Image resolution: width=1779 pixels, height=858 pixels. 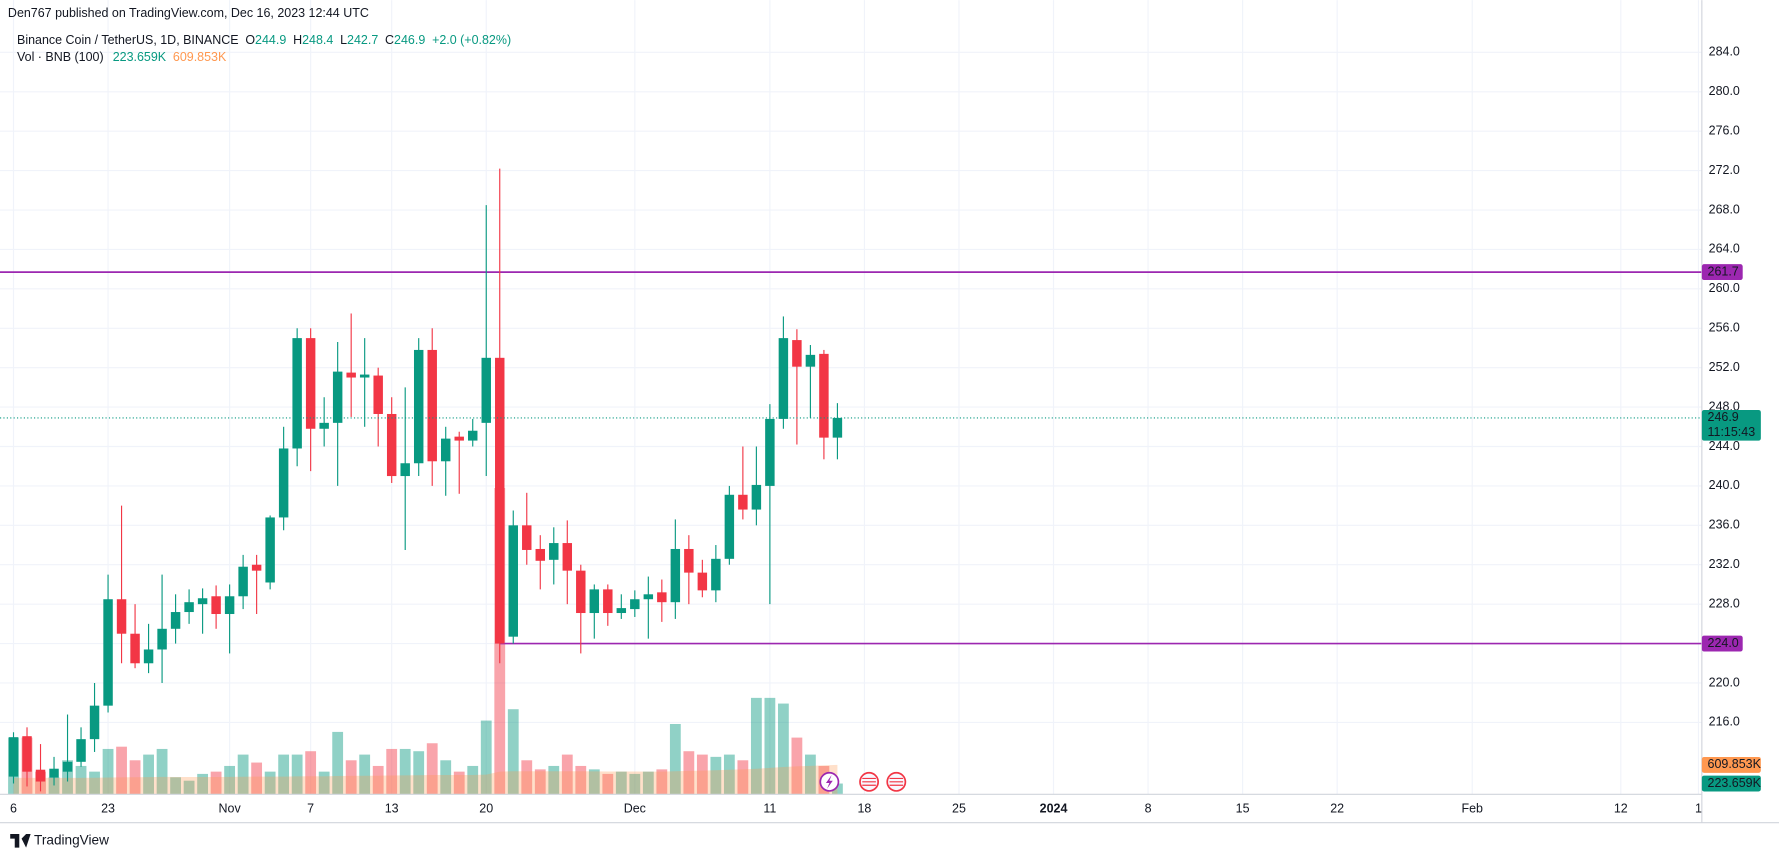 What do you see at coordinates (297, 40) in the screenshot?
I see `high-label: H` at bounding box center [297, 40].